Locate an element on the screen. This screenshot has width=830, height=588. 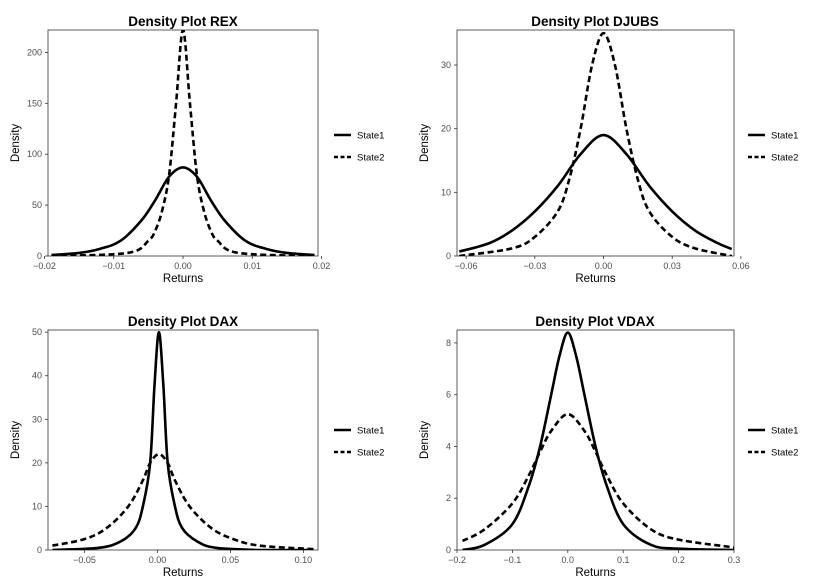
chart-title: Density Plot VDAX is located at coordinates (594, 321).